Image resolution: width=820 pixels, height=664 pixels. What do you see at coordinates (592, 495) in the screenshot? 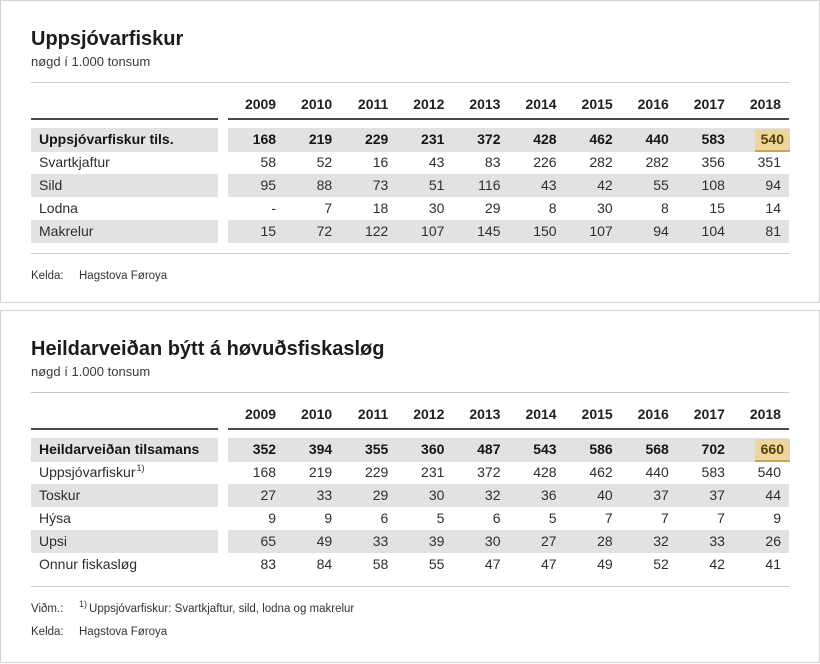
I see `value-cell: 40` at bounding box center [592, 495].